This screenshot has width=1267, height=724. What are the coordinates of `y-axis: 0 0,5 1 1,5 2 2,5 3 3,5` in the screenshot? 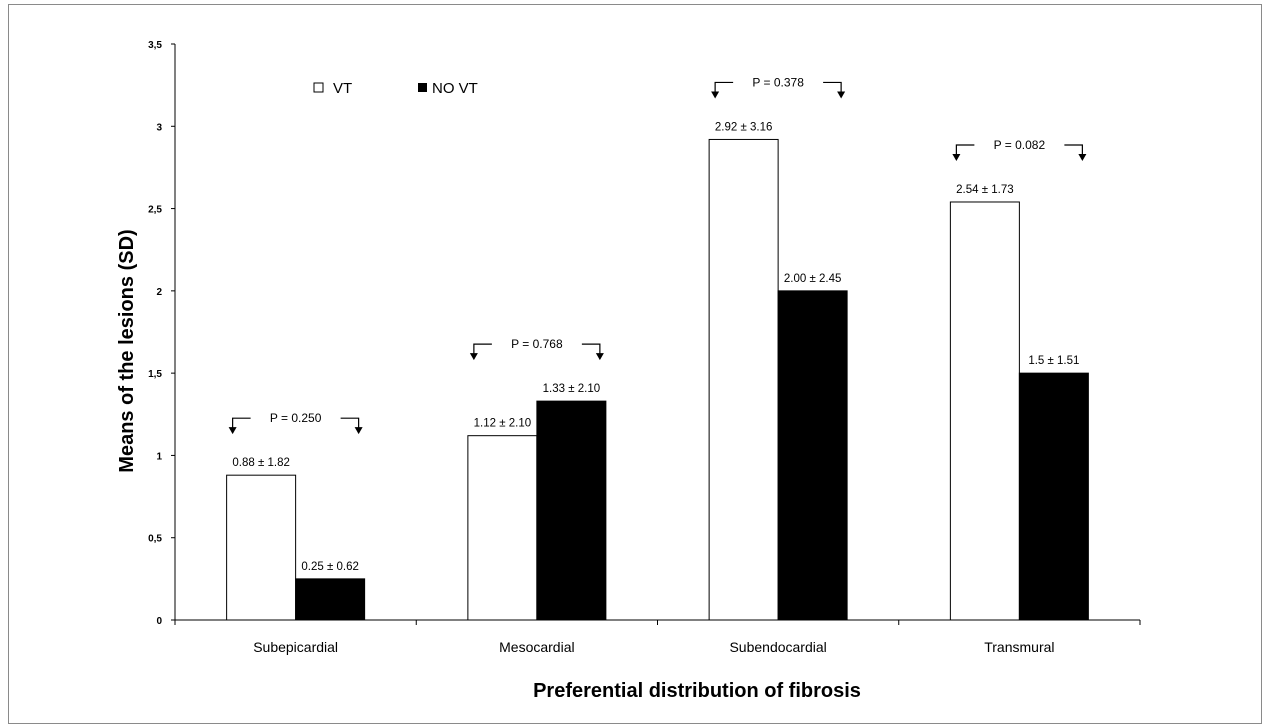 It's located at (162, 333).